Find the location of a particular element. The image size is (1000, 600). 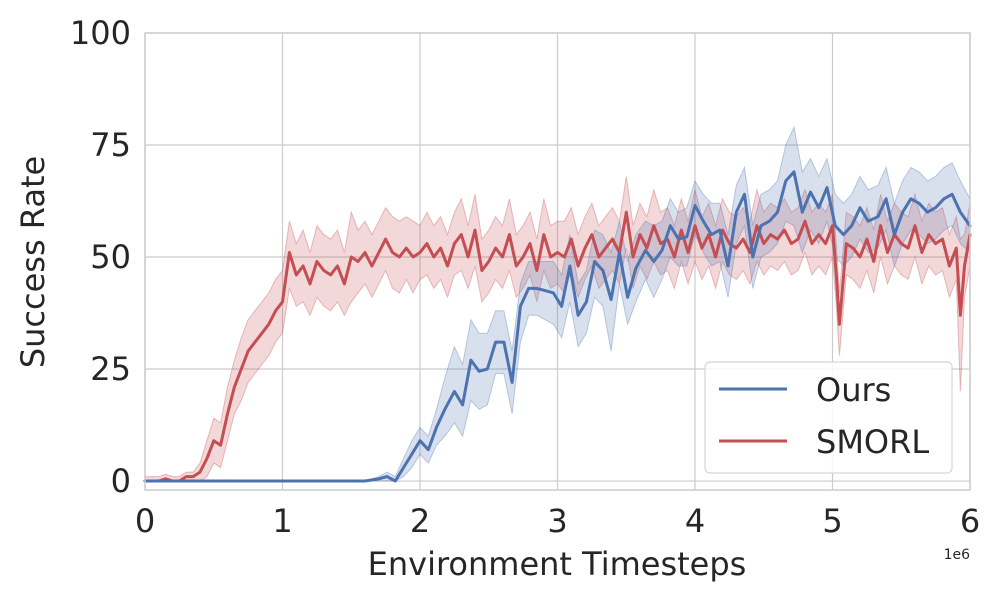

x-tick-label: 1 is located at coordinates (282, 521).